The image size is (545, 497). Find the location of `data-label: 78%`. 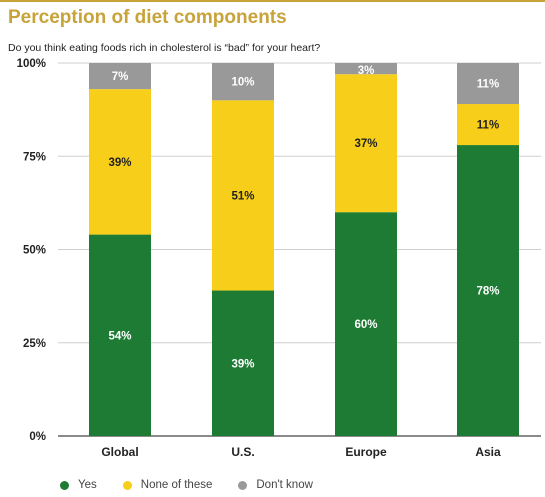

data-label: 78% is located at coordinates (487, 292).